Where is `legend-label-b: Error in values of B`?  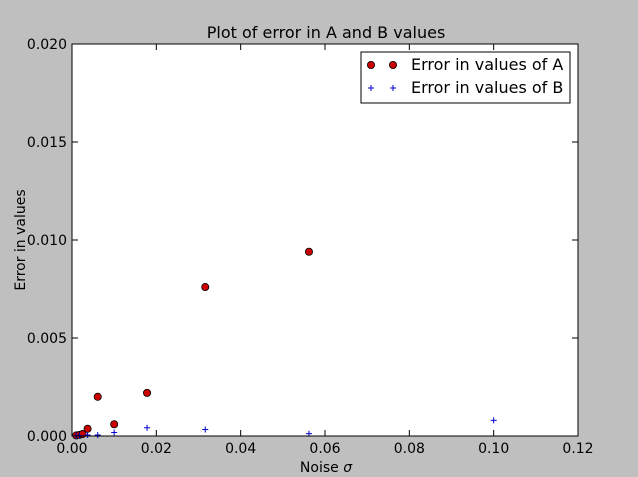 legend-label-b: Error in values of B is located at coordinates (487, 87).